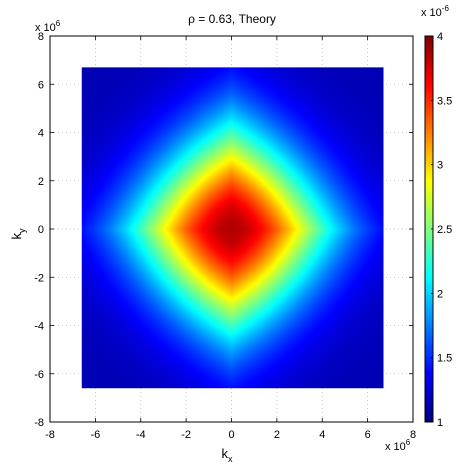 This screenshot has height=474, width=474. I want to click on x-tick-label: -6, so click(95, 435).